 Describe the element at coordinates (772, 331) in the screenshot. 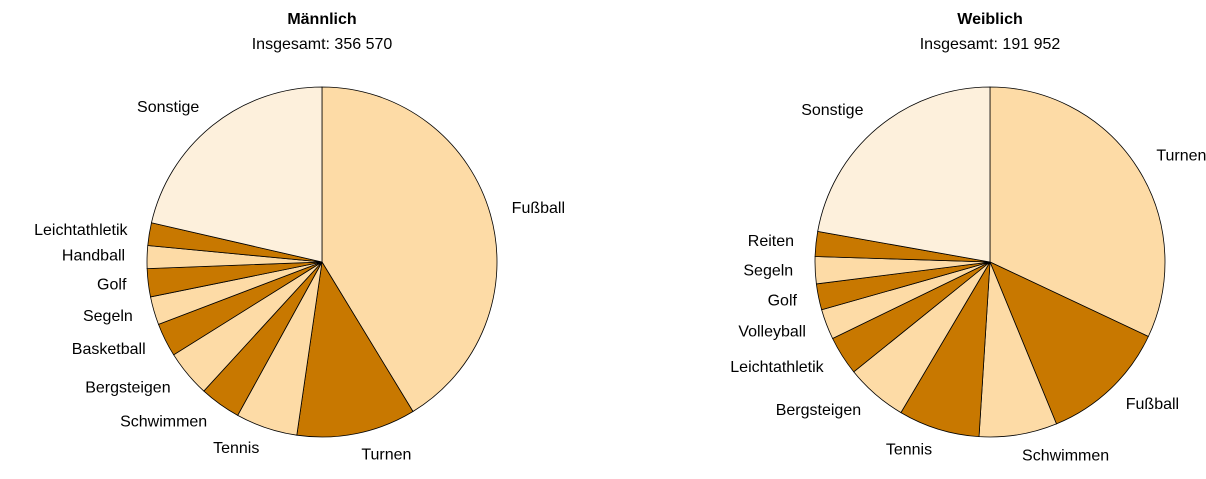

I see `slice-label: Volleyball` at that location.